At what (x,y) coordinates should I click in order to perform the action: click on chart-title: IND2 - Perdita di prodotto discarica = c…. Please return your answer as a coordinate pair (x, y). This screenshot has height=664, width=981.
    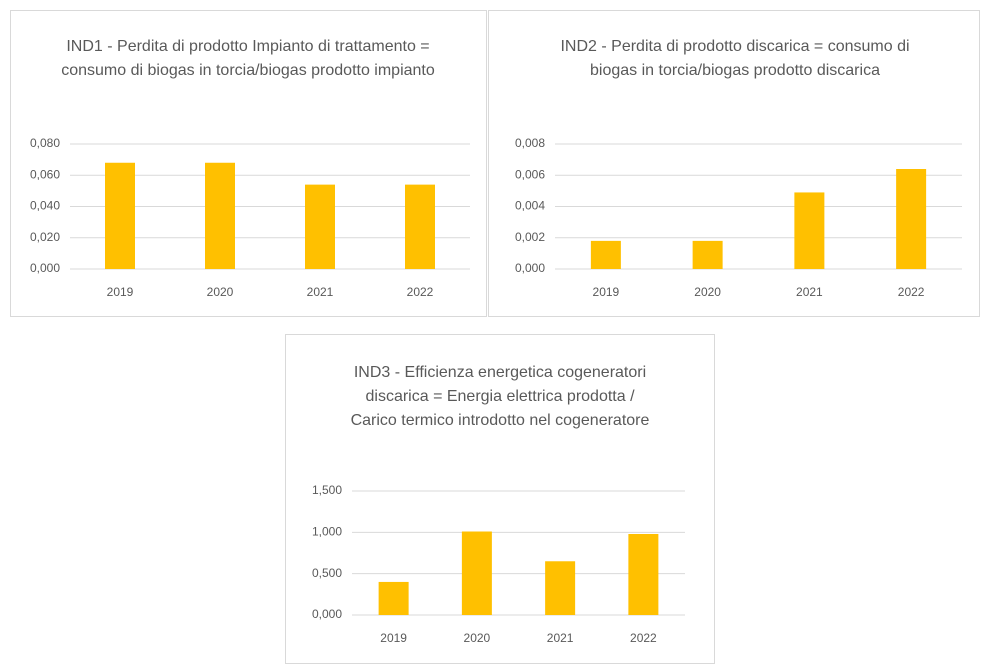
    Looking at the image, I should click on (735, 58).